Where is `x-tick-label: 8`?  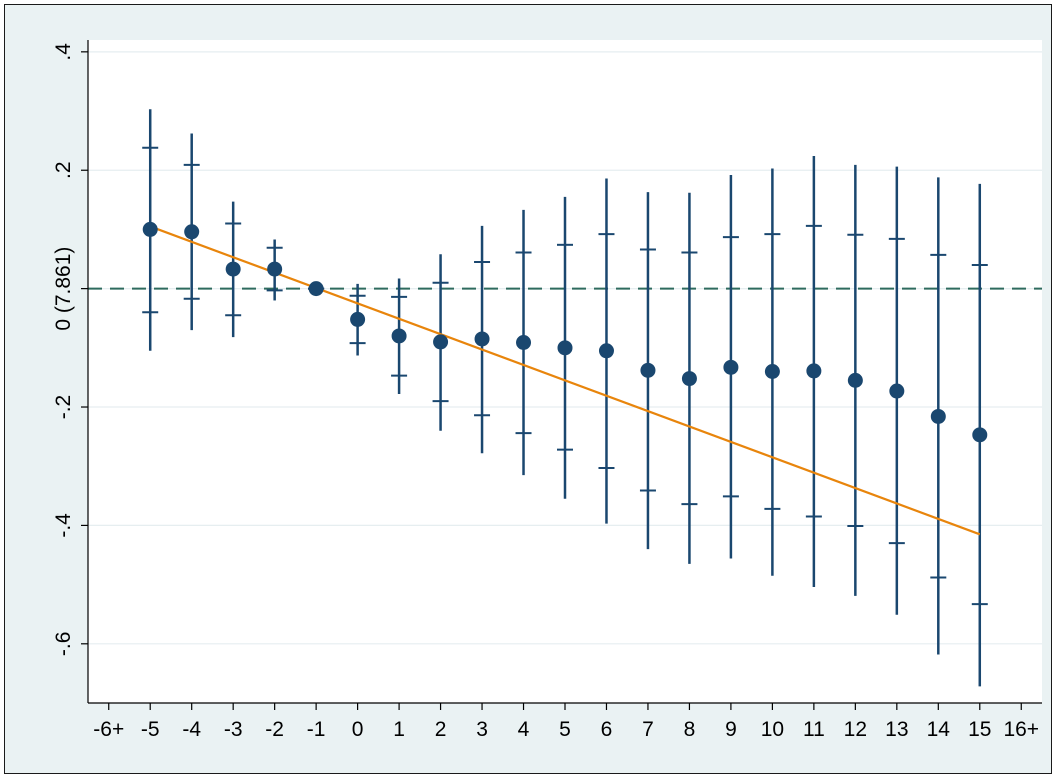 x-tick-label: 8 is located at coordinates (690, 729).